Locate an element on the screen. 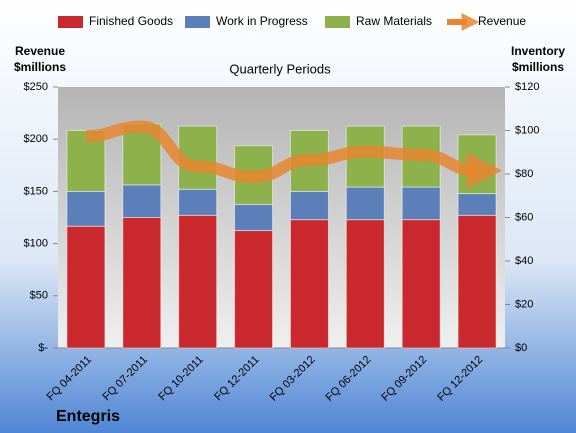 The width and height of the screenshot is (576, 433). y2-axis-label: Inventory $millions is located at coordinates (538, 59).